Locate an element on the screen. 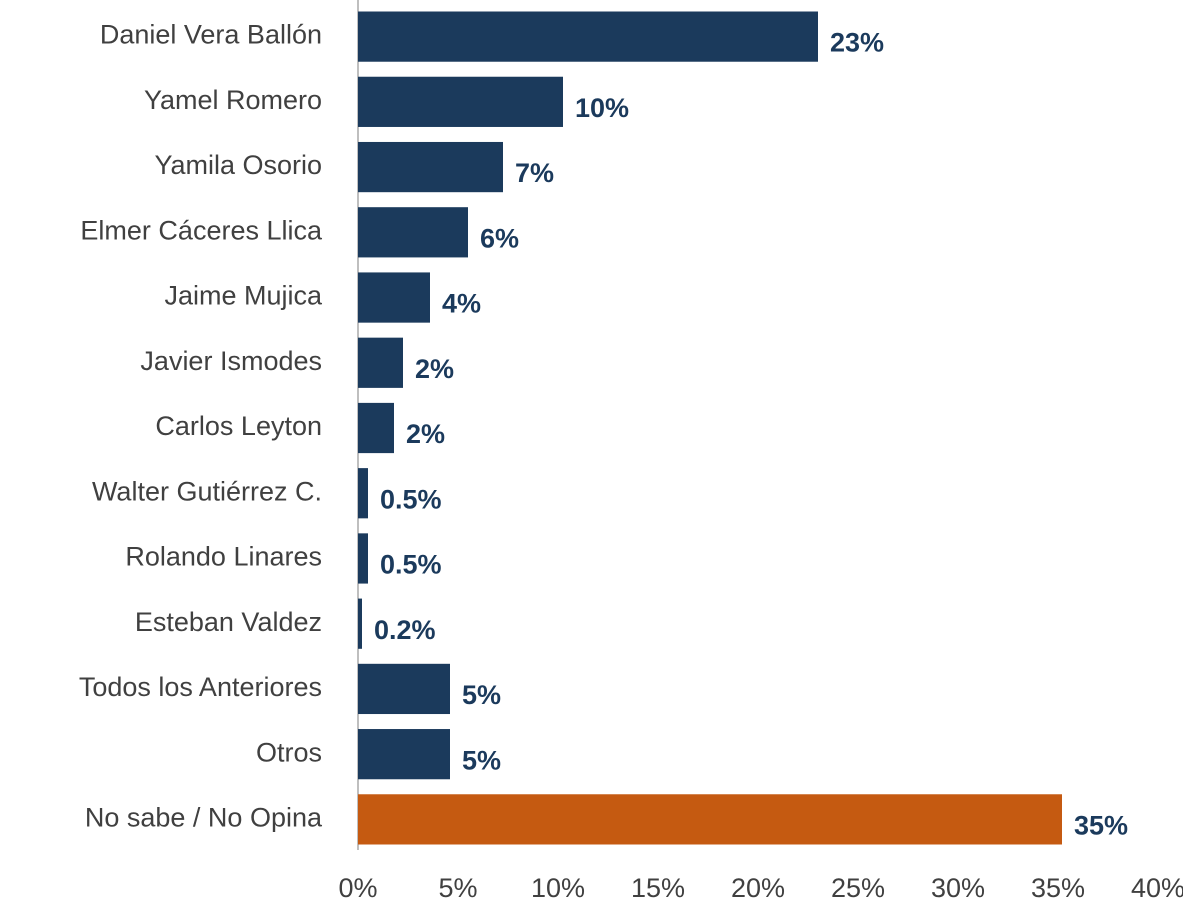  y-tick-label: Jaime Mujica is located at coordinates (243, 296).